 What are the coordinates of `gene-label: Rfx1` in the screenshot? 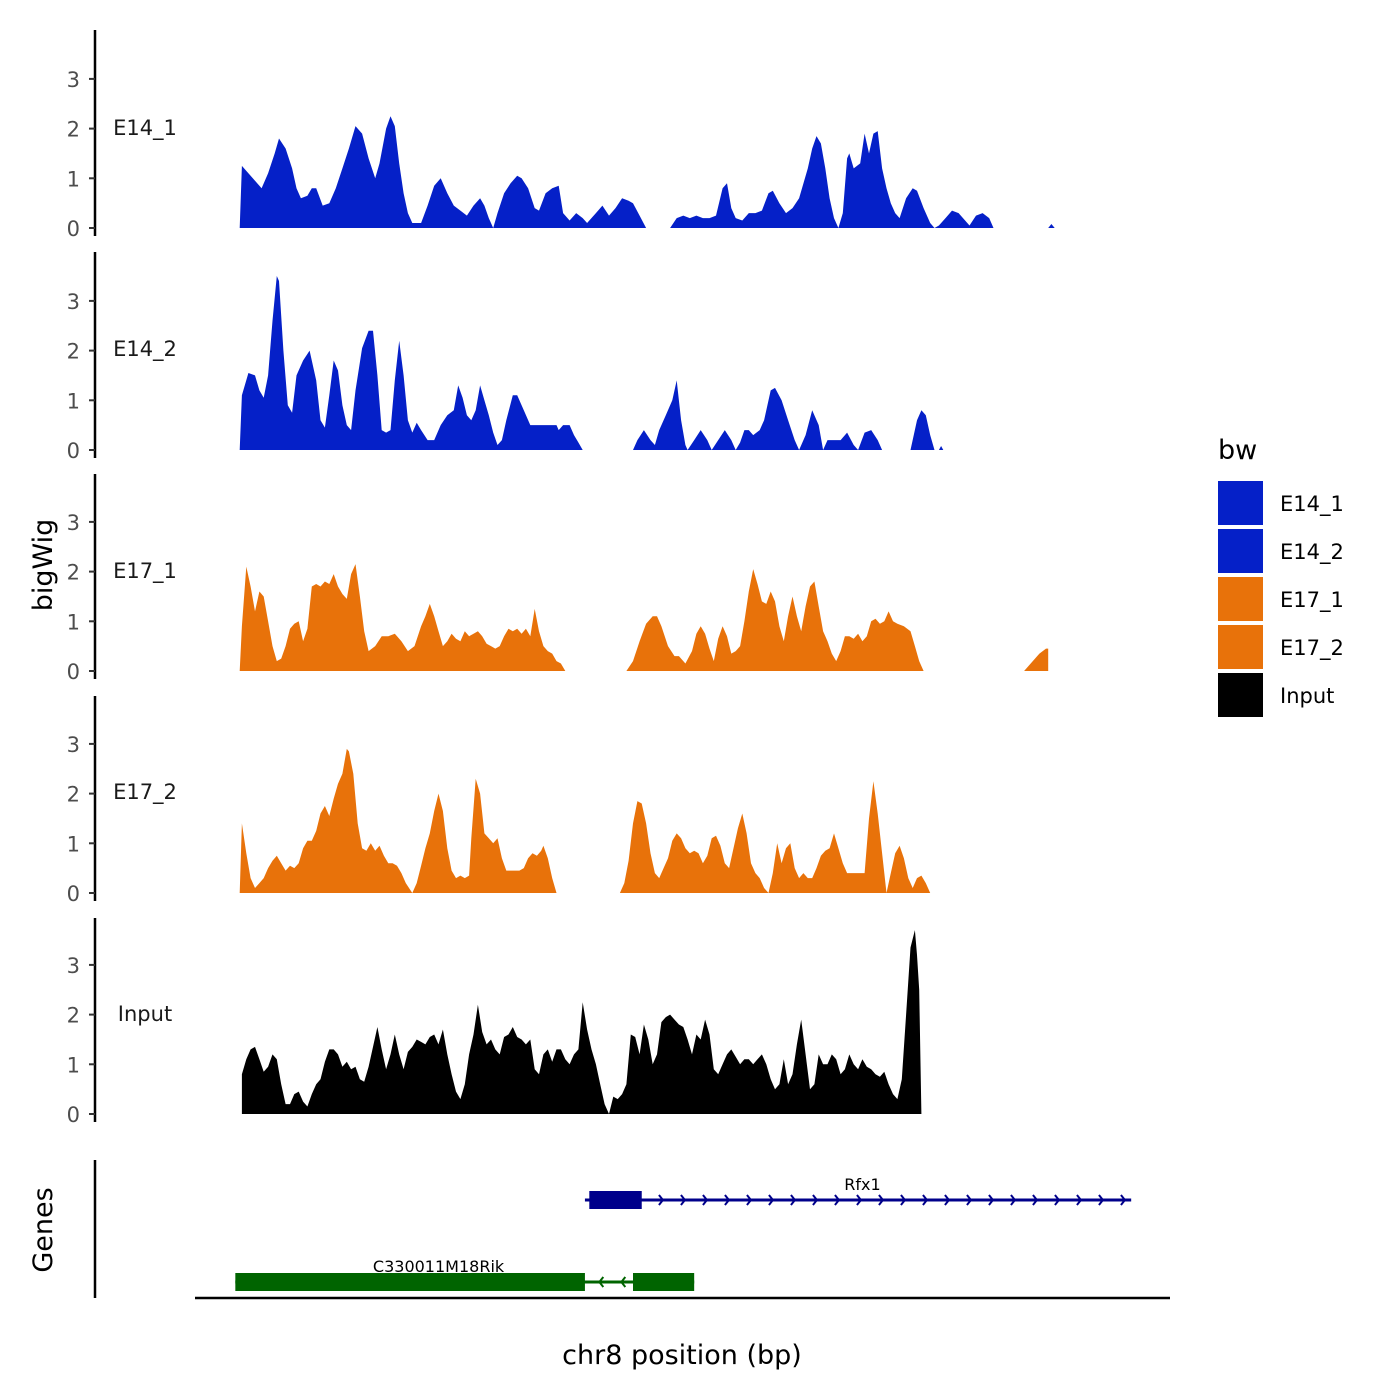 It's located at (862, 1184).